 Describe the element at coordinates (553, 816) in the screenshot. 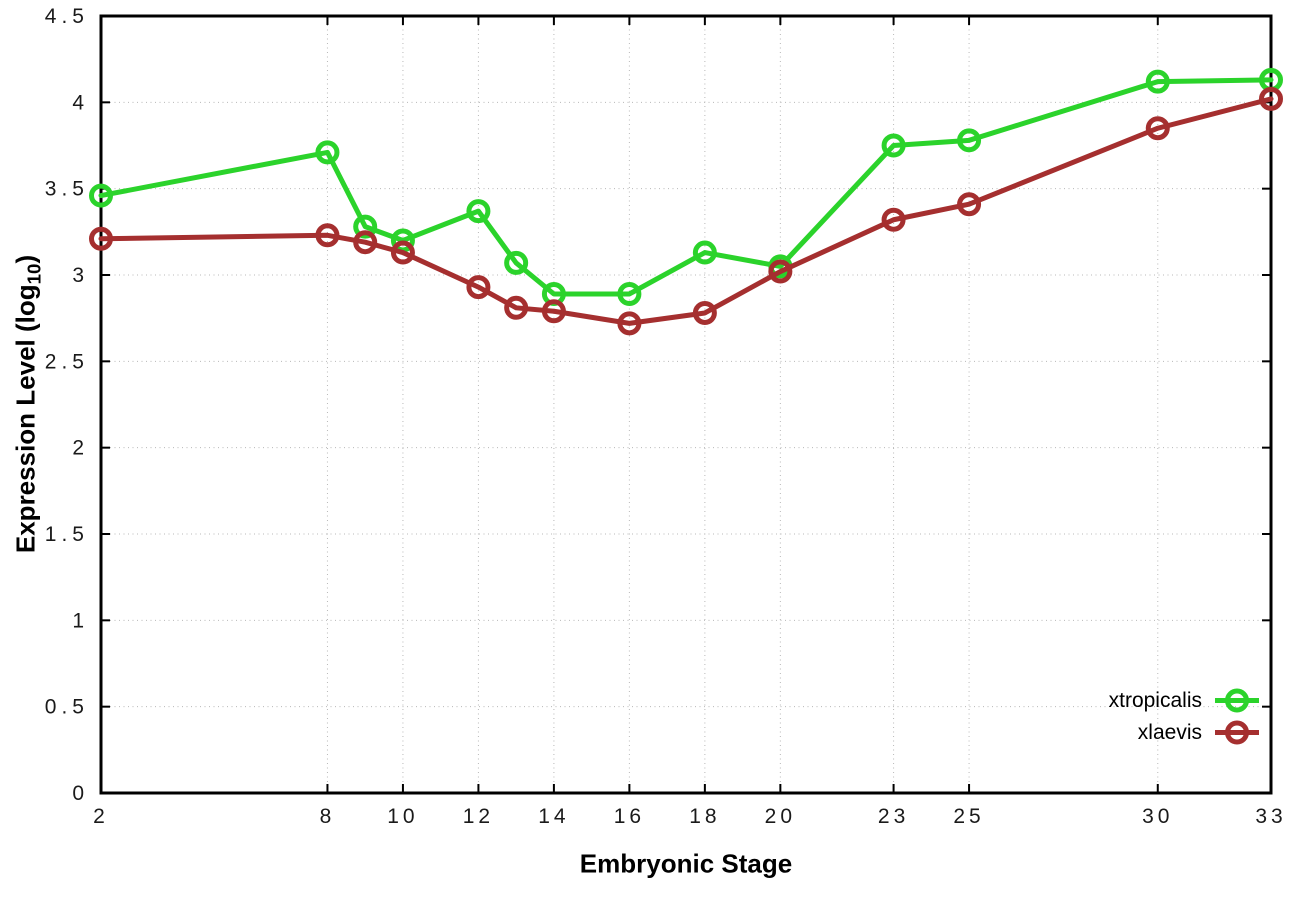

I see `x-tick-label: 14` at that location.